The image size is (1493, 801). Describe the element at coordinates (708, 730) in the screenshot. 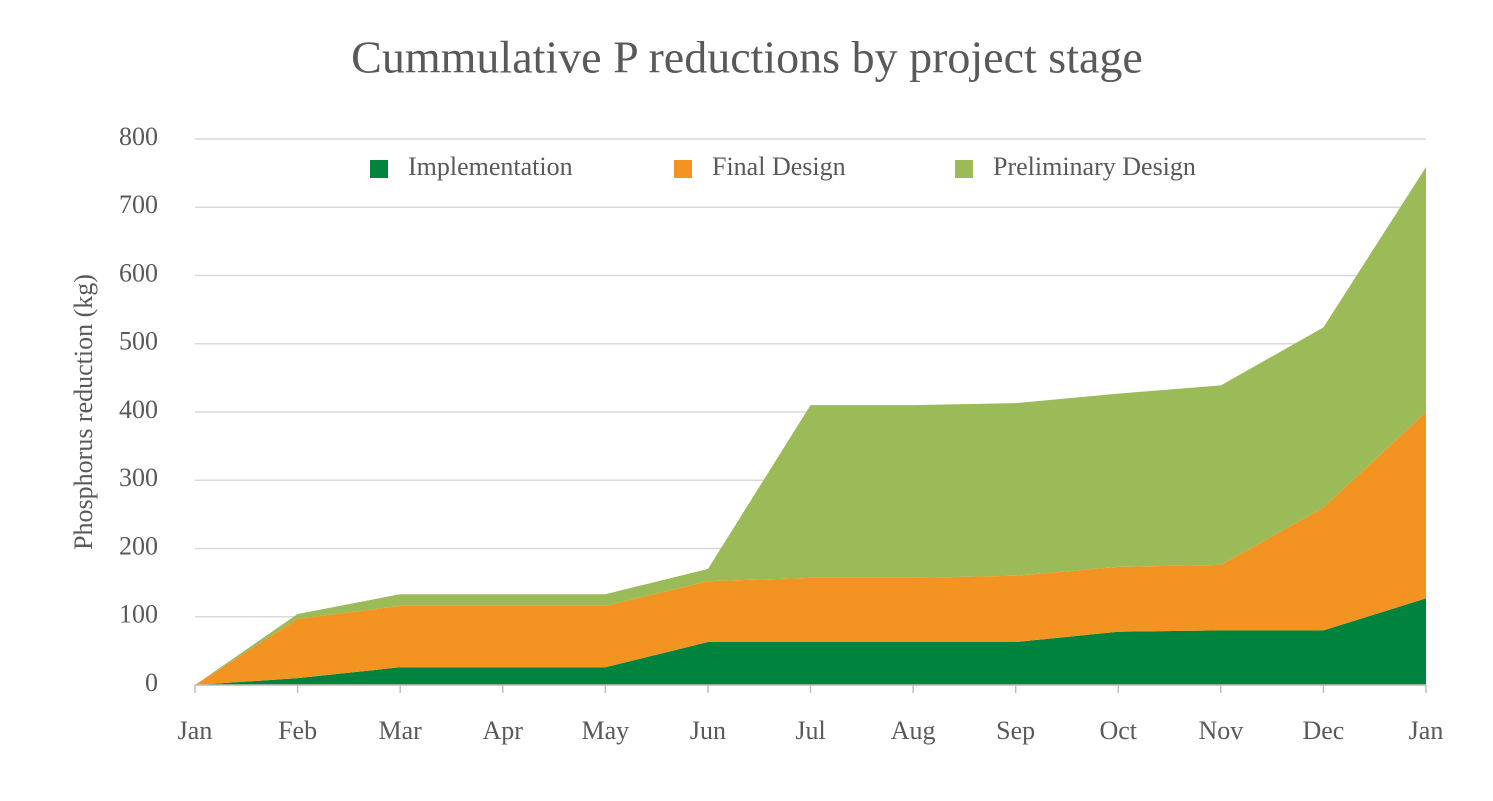

I see `x-tick-label: Jun` at that location.